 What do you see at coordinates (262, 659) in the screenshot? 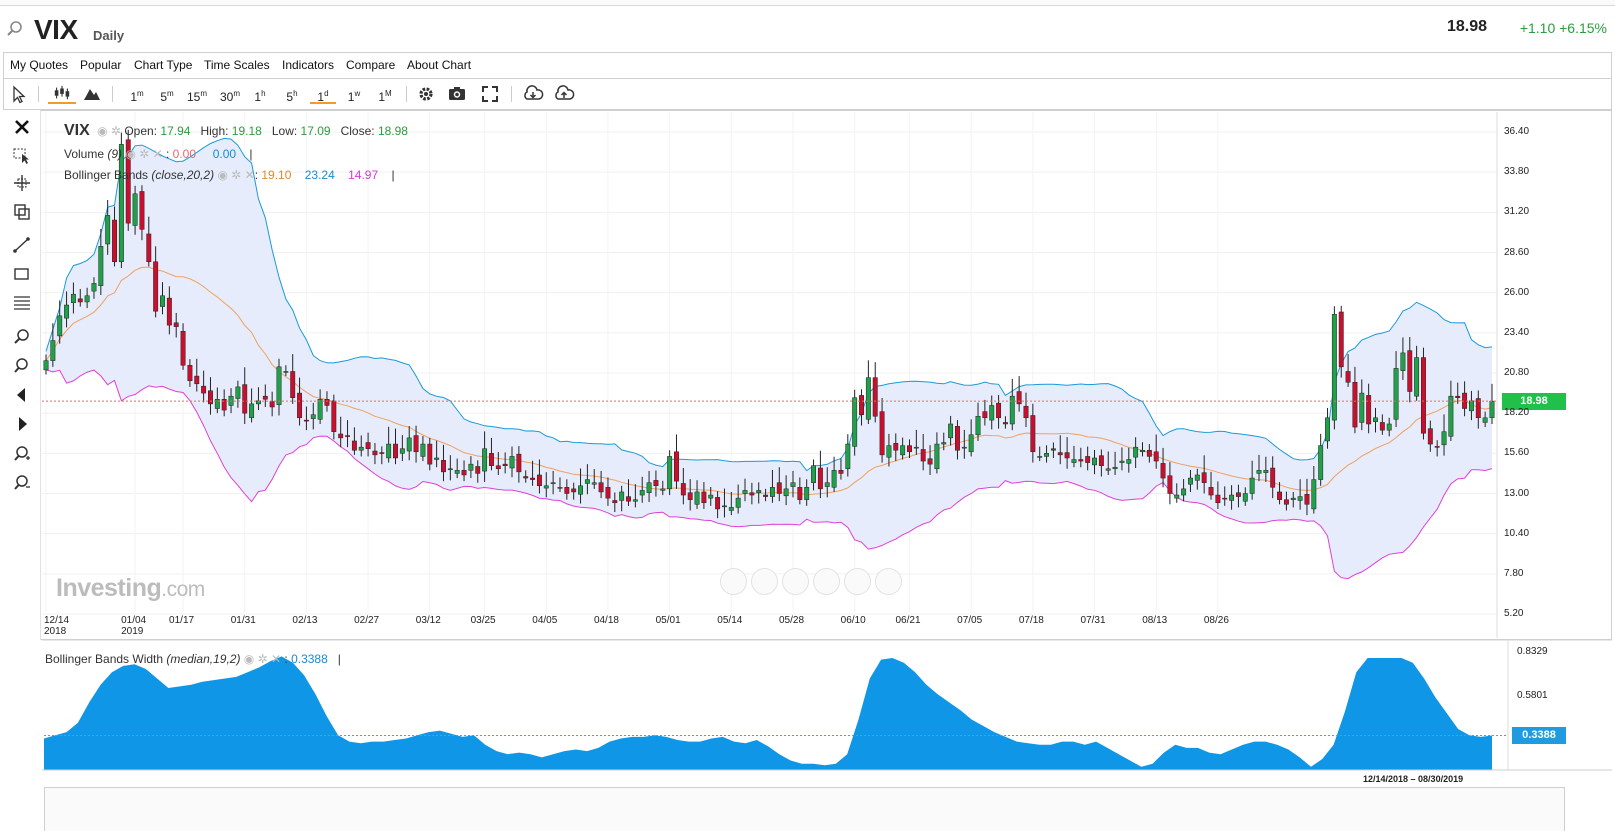
I see `bbw-settings-icon: ◉ ✲ ✕` at bounding box center [262, 659].